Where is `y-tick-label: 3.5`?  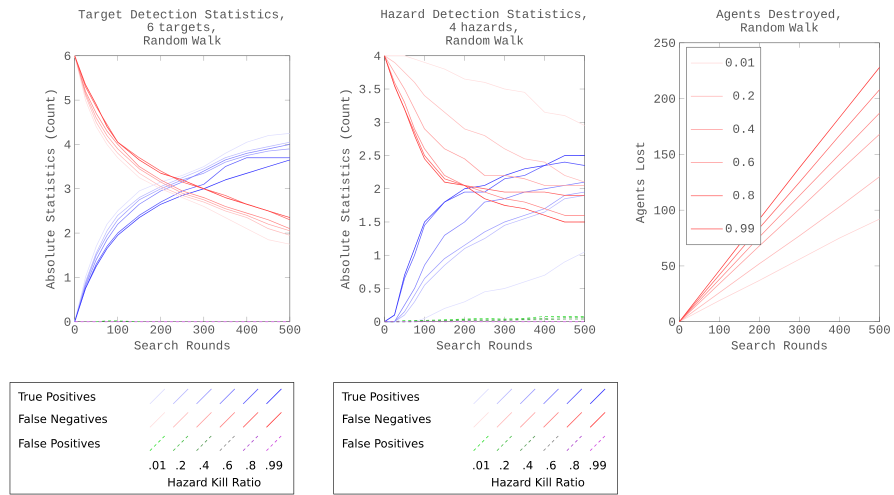 y-tick-label: 3.5 is located at coordinates (369, 89).